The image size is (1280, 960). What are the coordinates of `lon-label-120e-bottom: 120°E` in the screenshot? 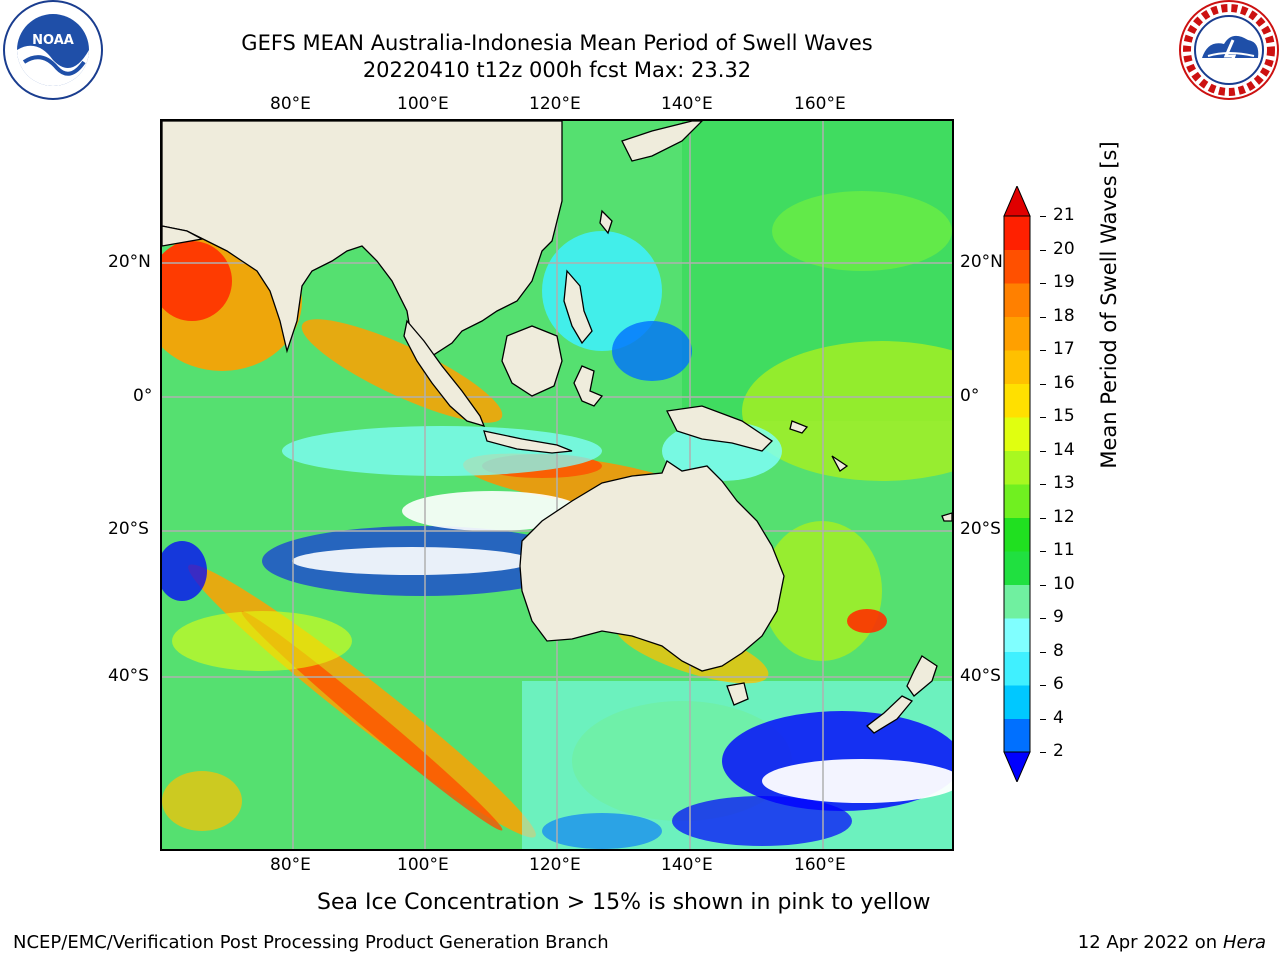 It's located at (555, 865).